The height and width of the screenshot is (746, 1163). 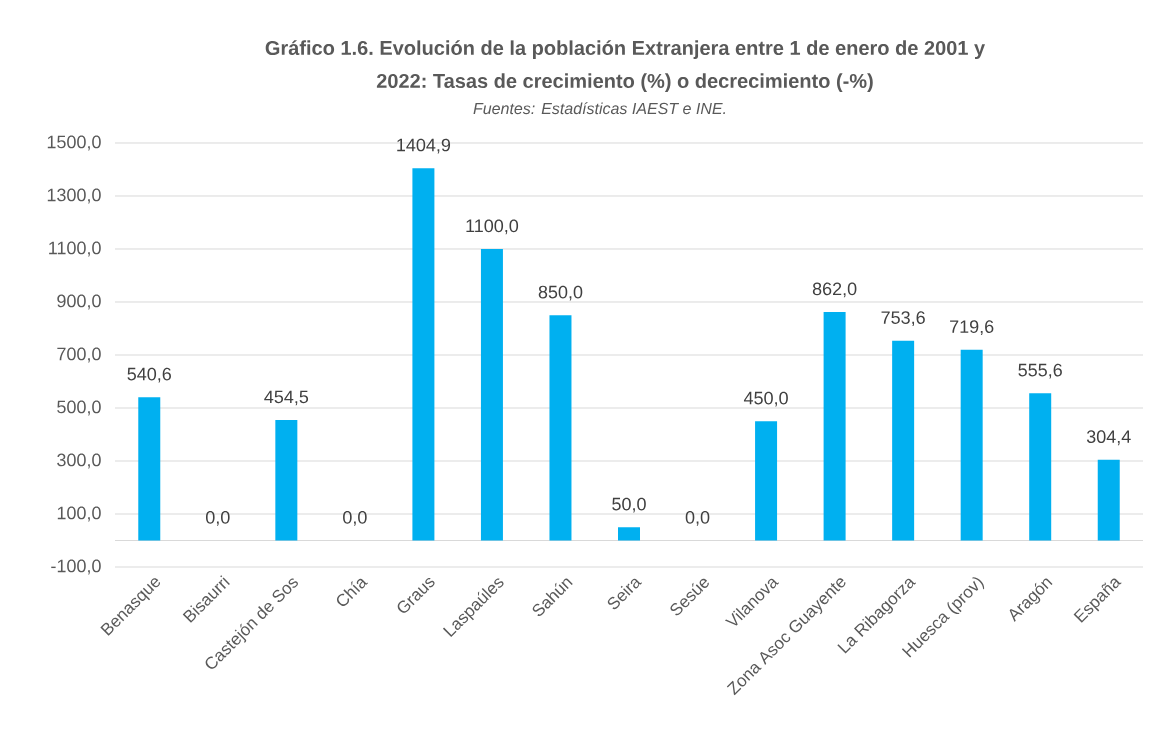 What do you see at coordinates (765, 399) in the screenshot?
I see `data-label: 450,0` at bounding box center [765, 399].